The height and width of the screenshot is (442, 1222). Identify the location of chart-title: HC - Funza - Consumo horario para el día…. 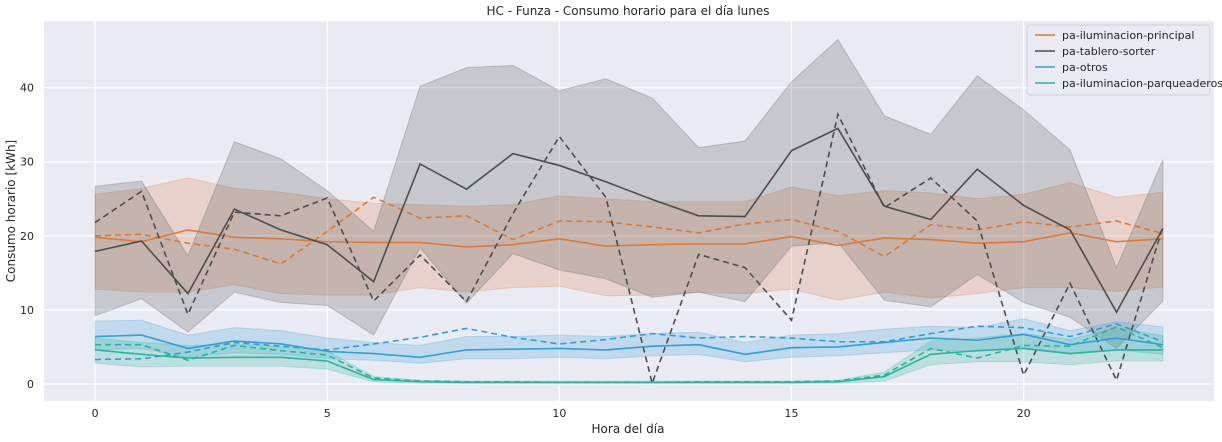
(627, 11).